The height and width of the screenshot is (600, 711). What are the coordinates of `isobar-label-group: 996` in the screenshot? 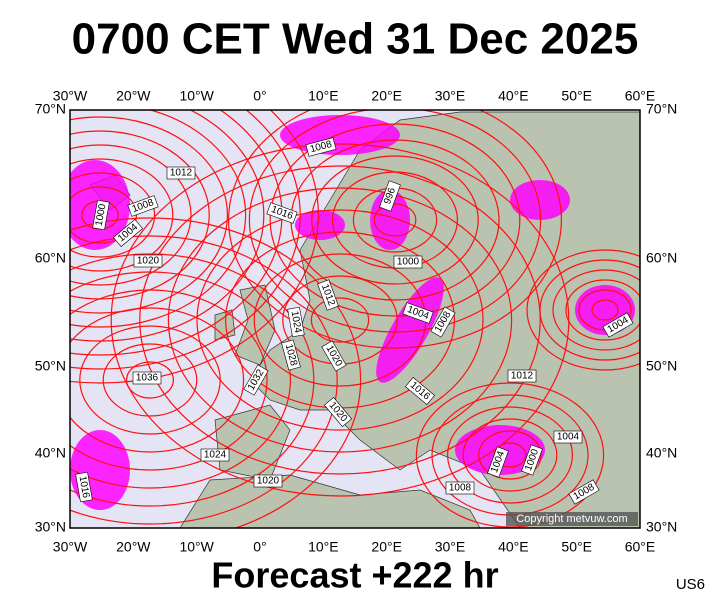 It's located at (390, 196).